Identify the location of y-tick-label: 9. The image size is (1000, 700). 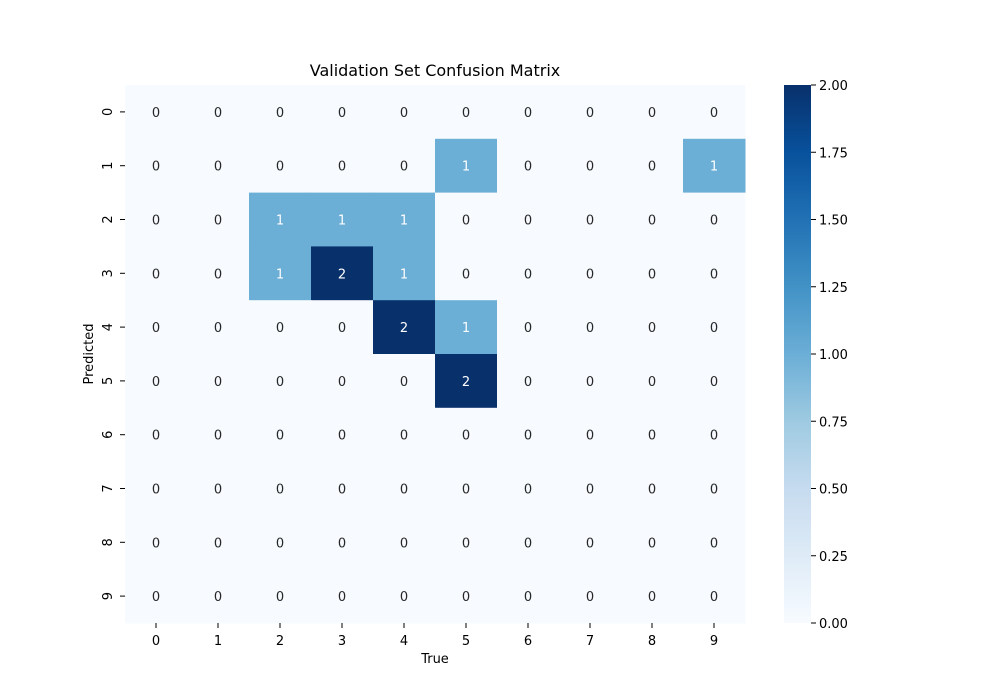
(108, 596).